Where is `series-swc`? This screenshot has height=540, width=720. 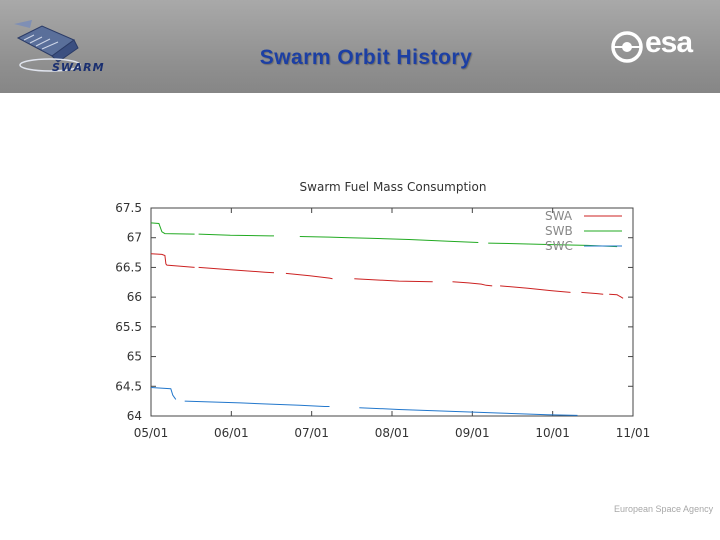 series-swc is located at coordinates (364, 401).